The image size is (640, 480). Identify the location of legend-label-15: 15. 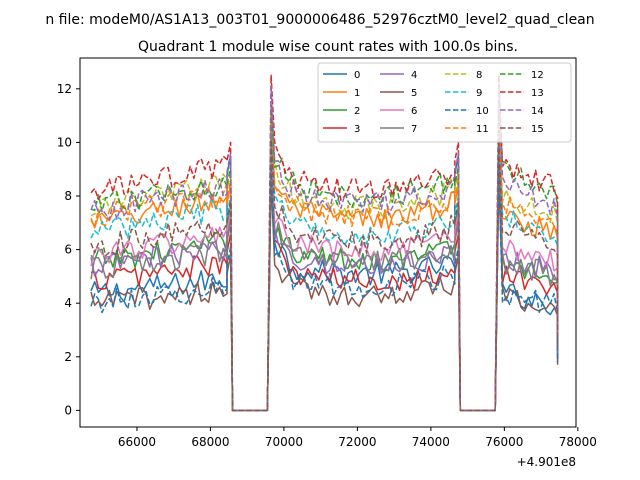
(537, 129).